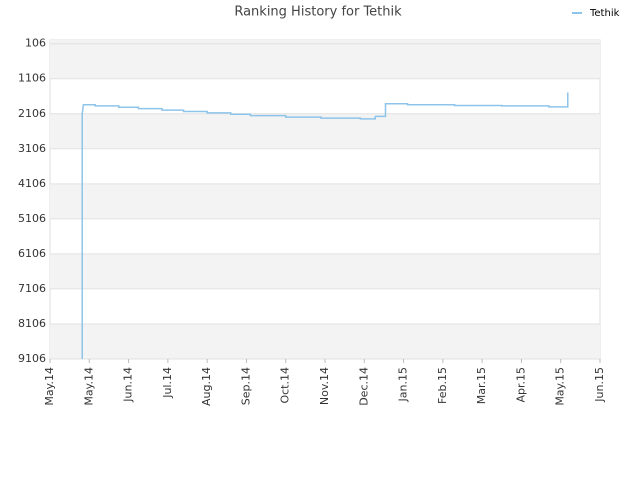 The image size is (640, 484). I want to click on x-tick-label: May.15, so click(560, 386).